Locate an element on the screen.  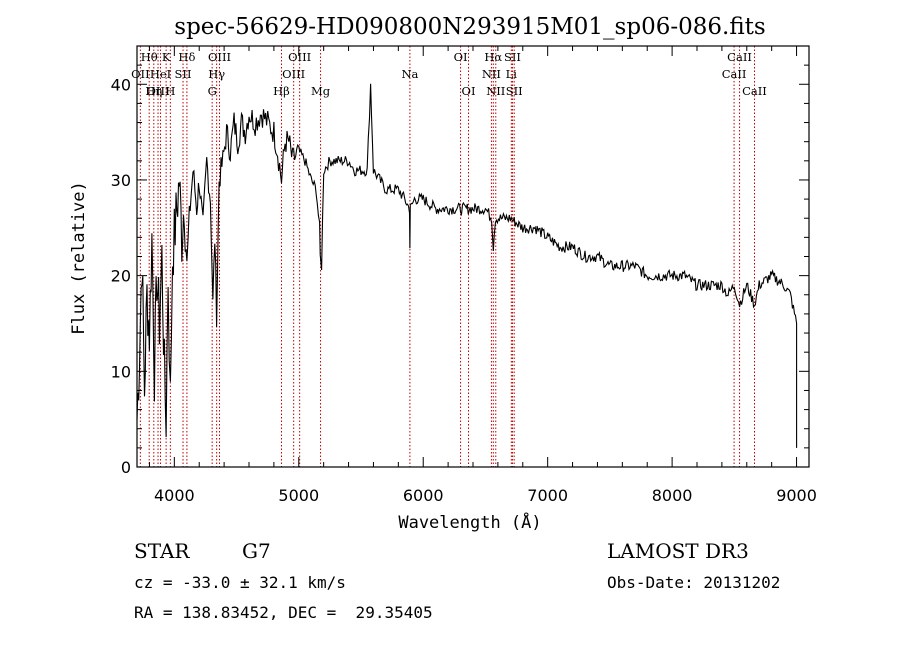
line-label: Na is located at coordinates (409, 74).